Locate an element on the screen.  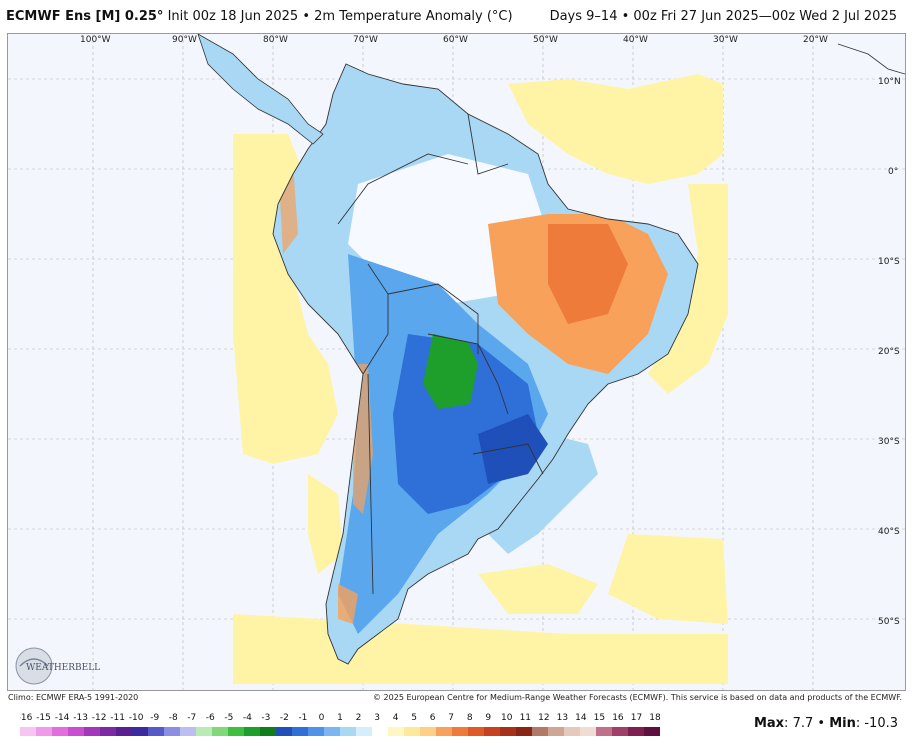
colorbar-tick-label: 1 is located at coordinates (340, 718).